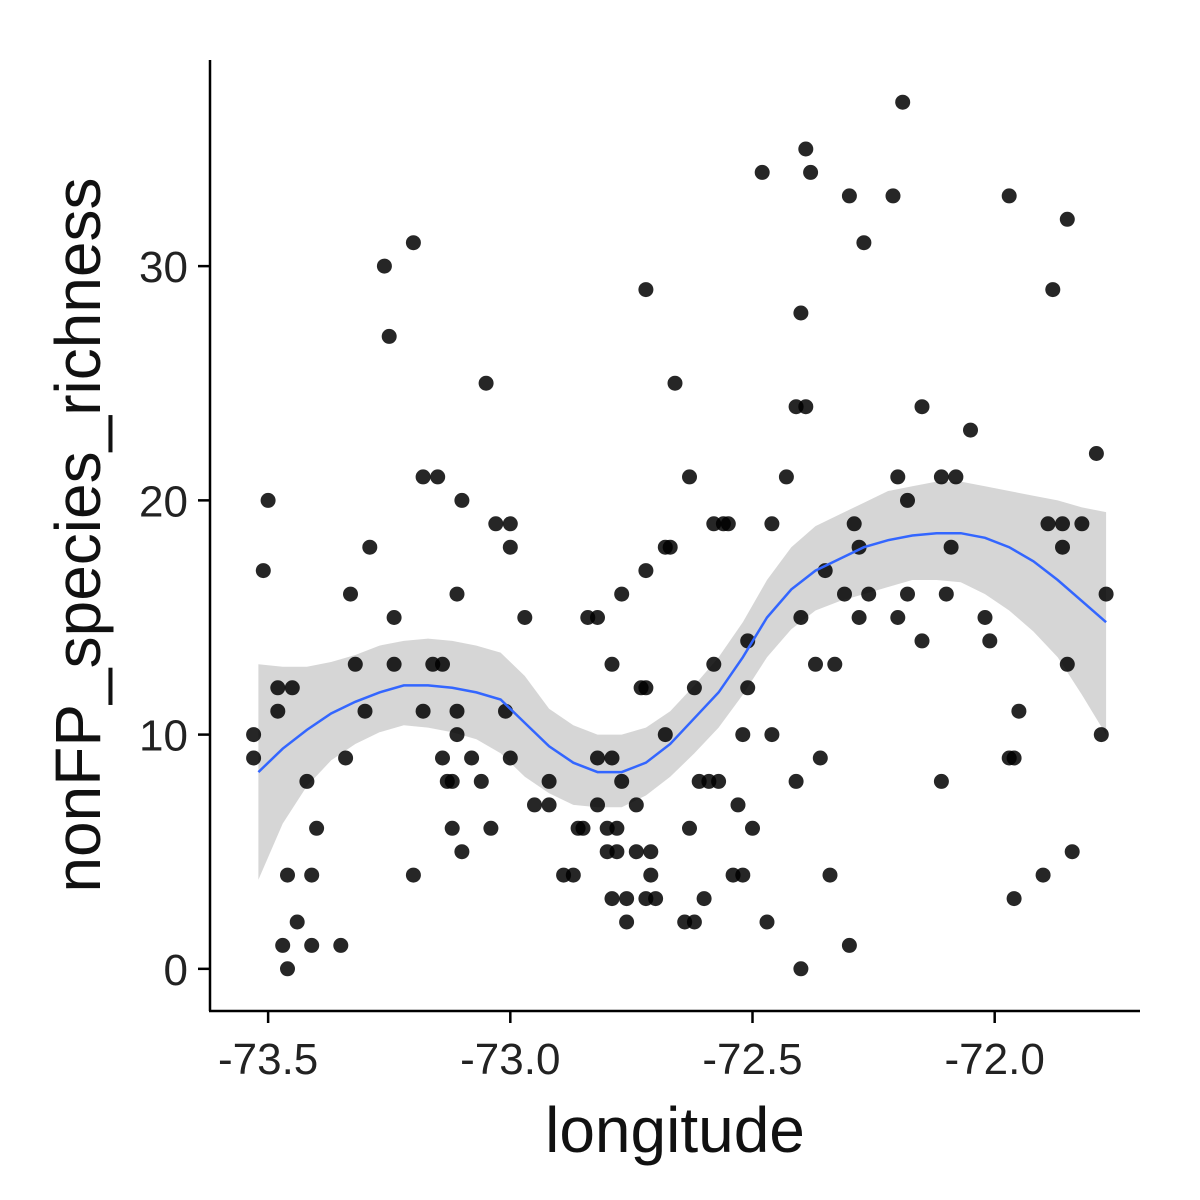  What do you see at coordinates (675, 1130) in the screenshot?
I see `x-axis-title: longitude` at bounding box center [675, 1130].